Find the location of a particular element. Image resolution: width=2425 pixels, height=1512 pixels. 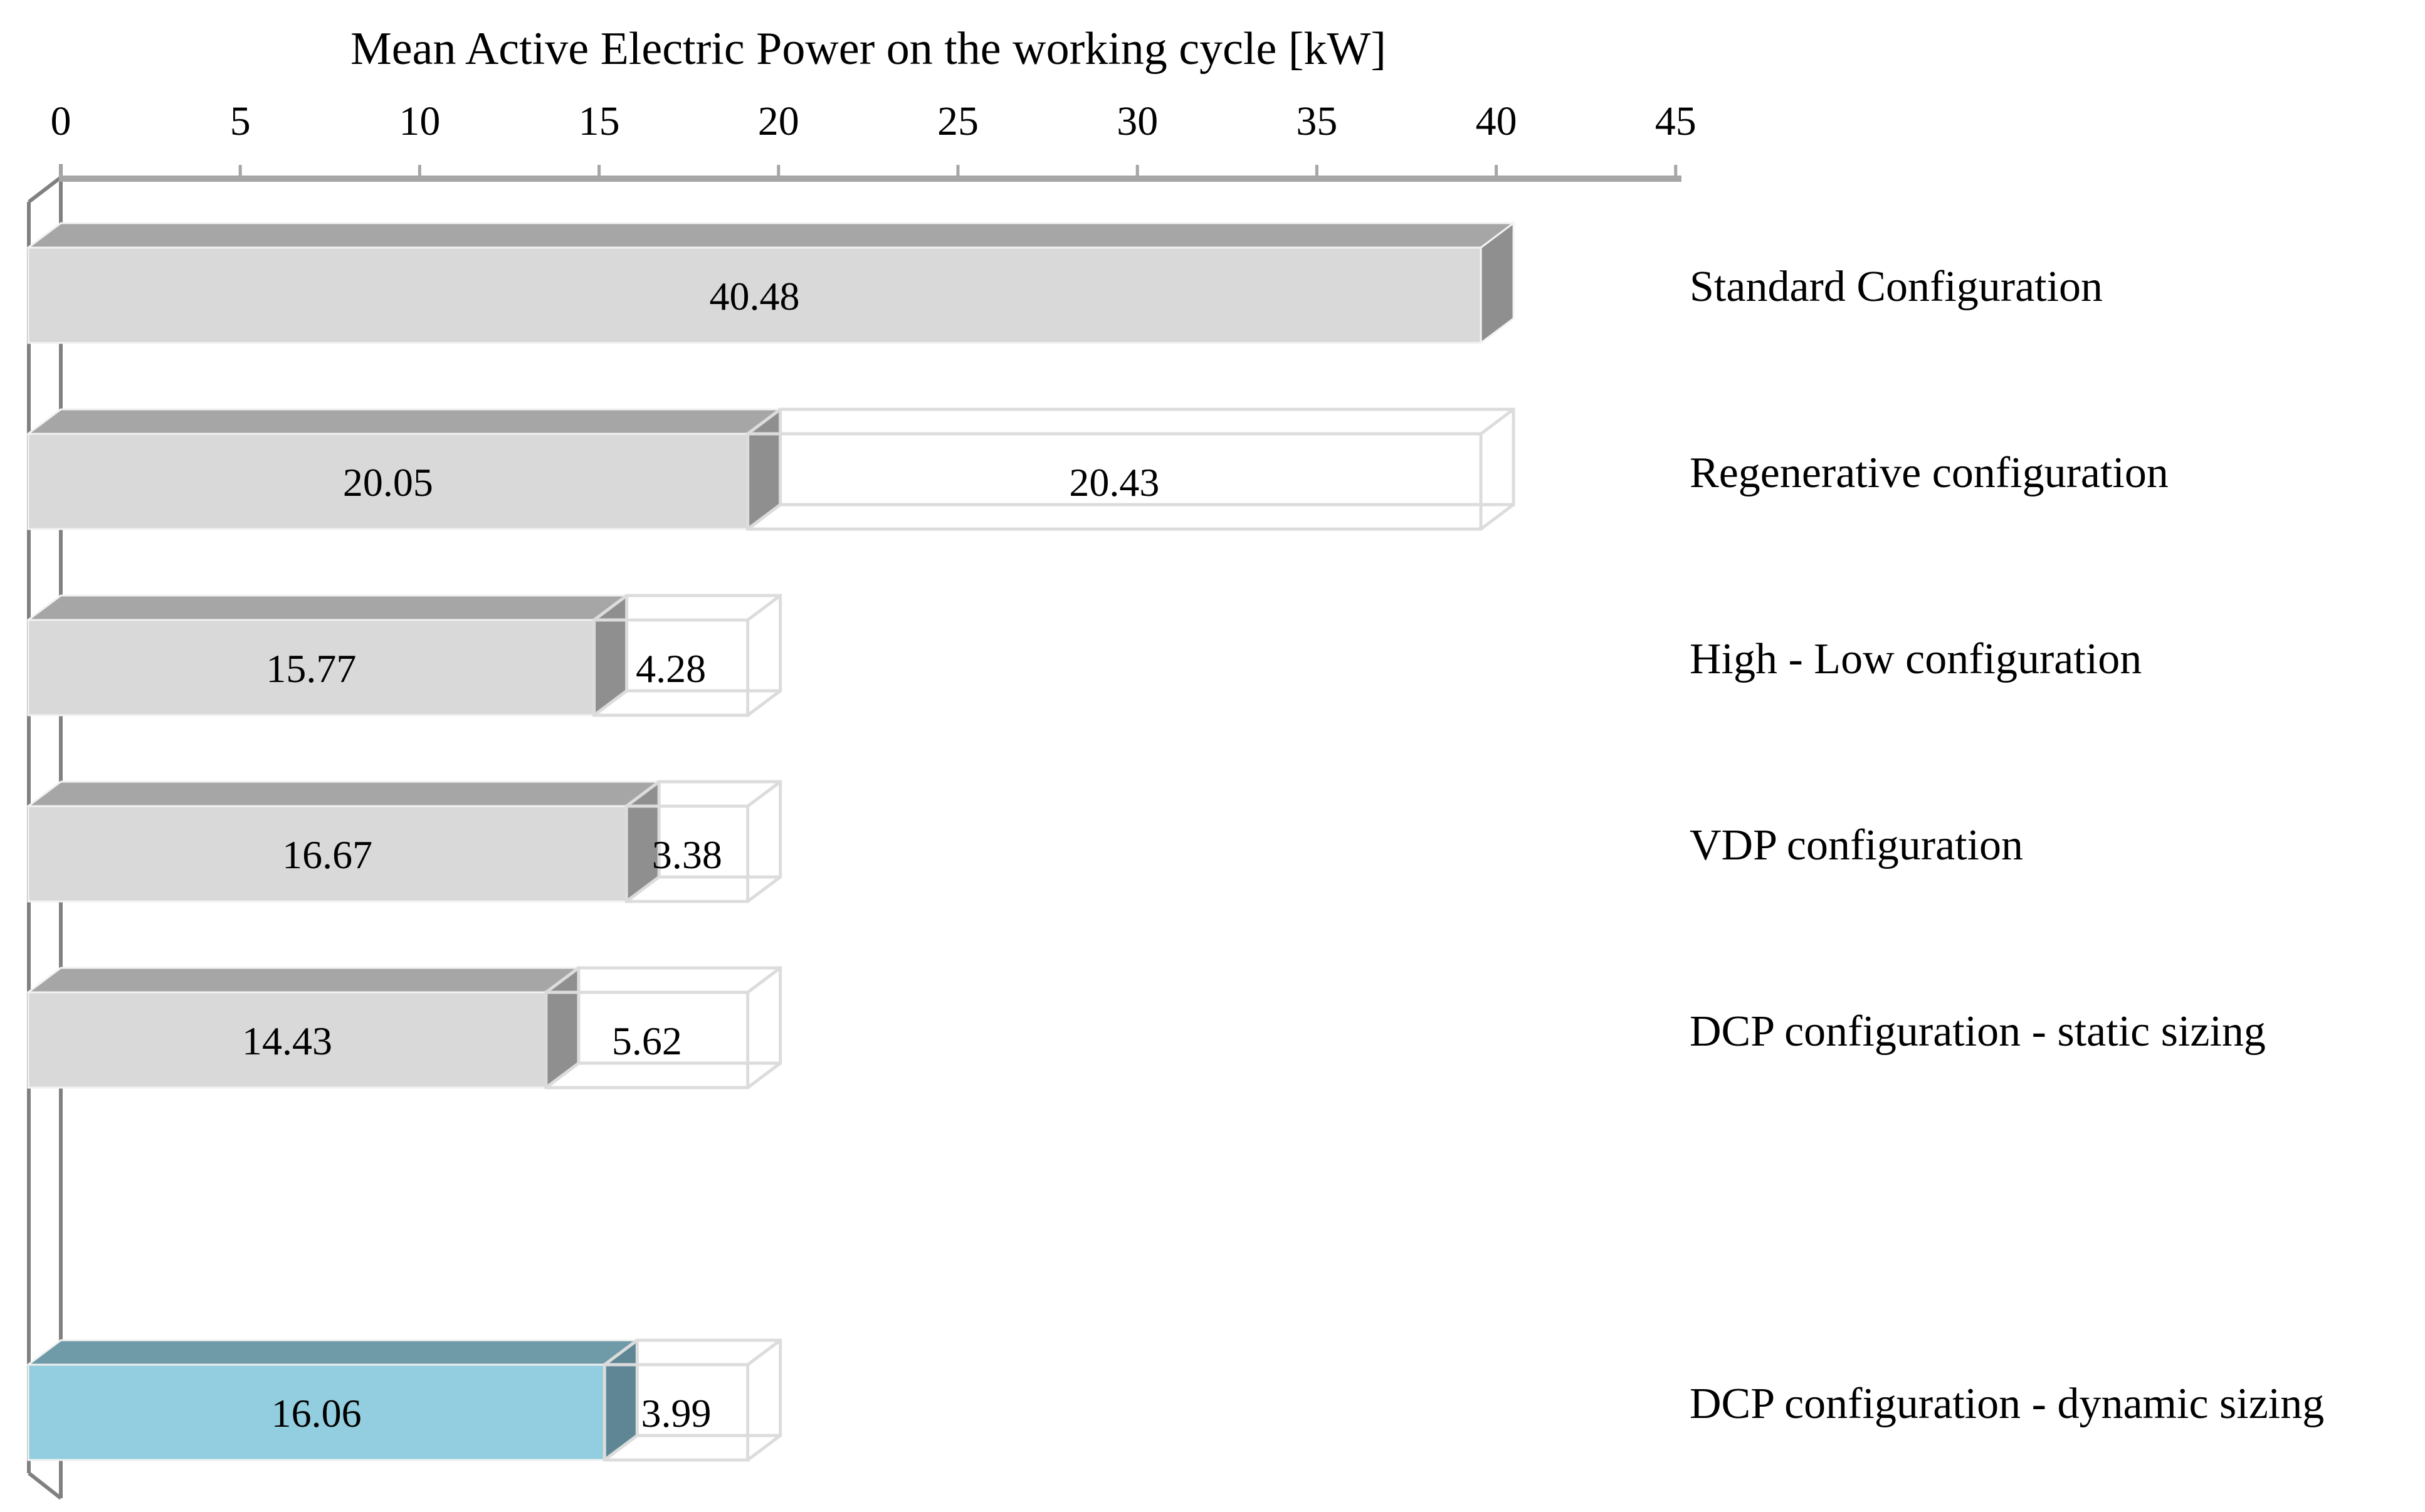

bar-value-label: 3.38 is located at coordinates (687, 855).